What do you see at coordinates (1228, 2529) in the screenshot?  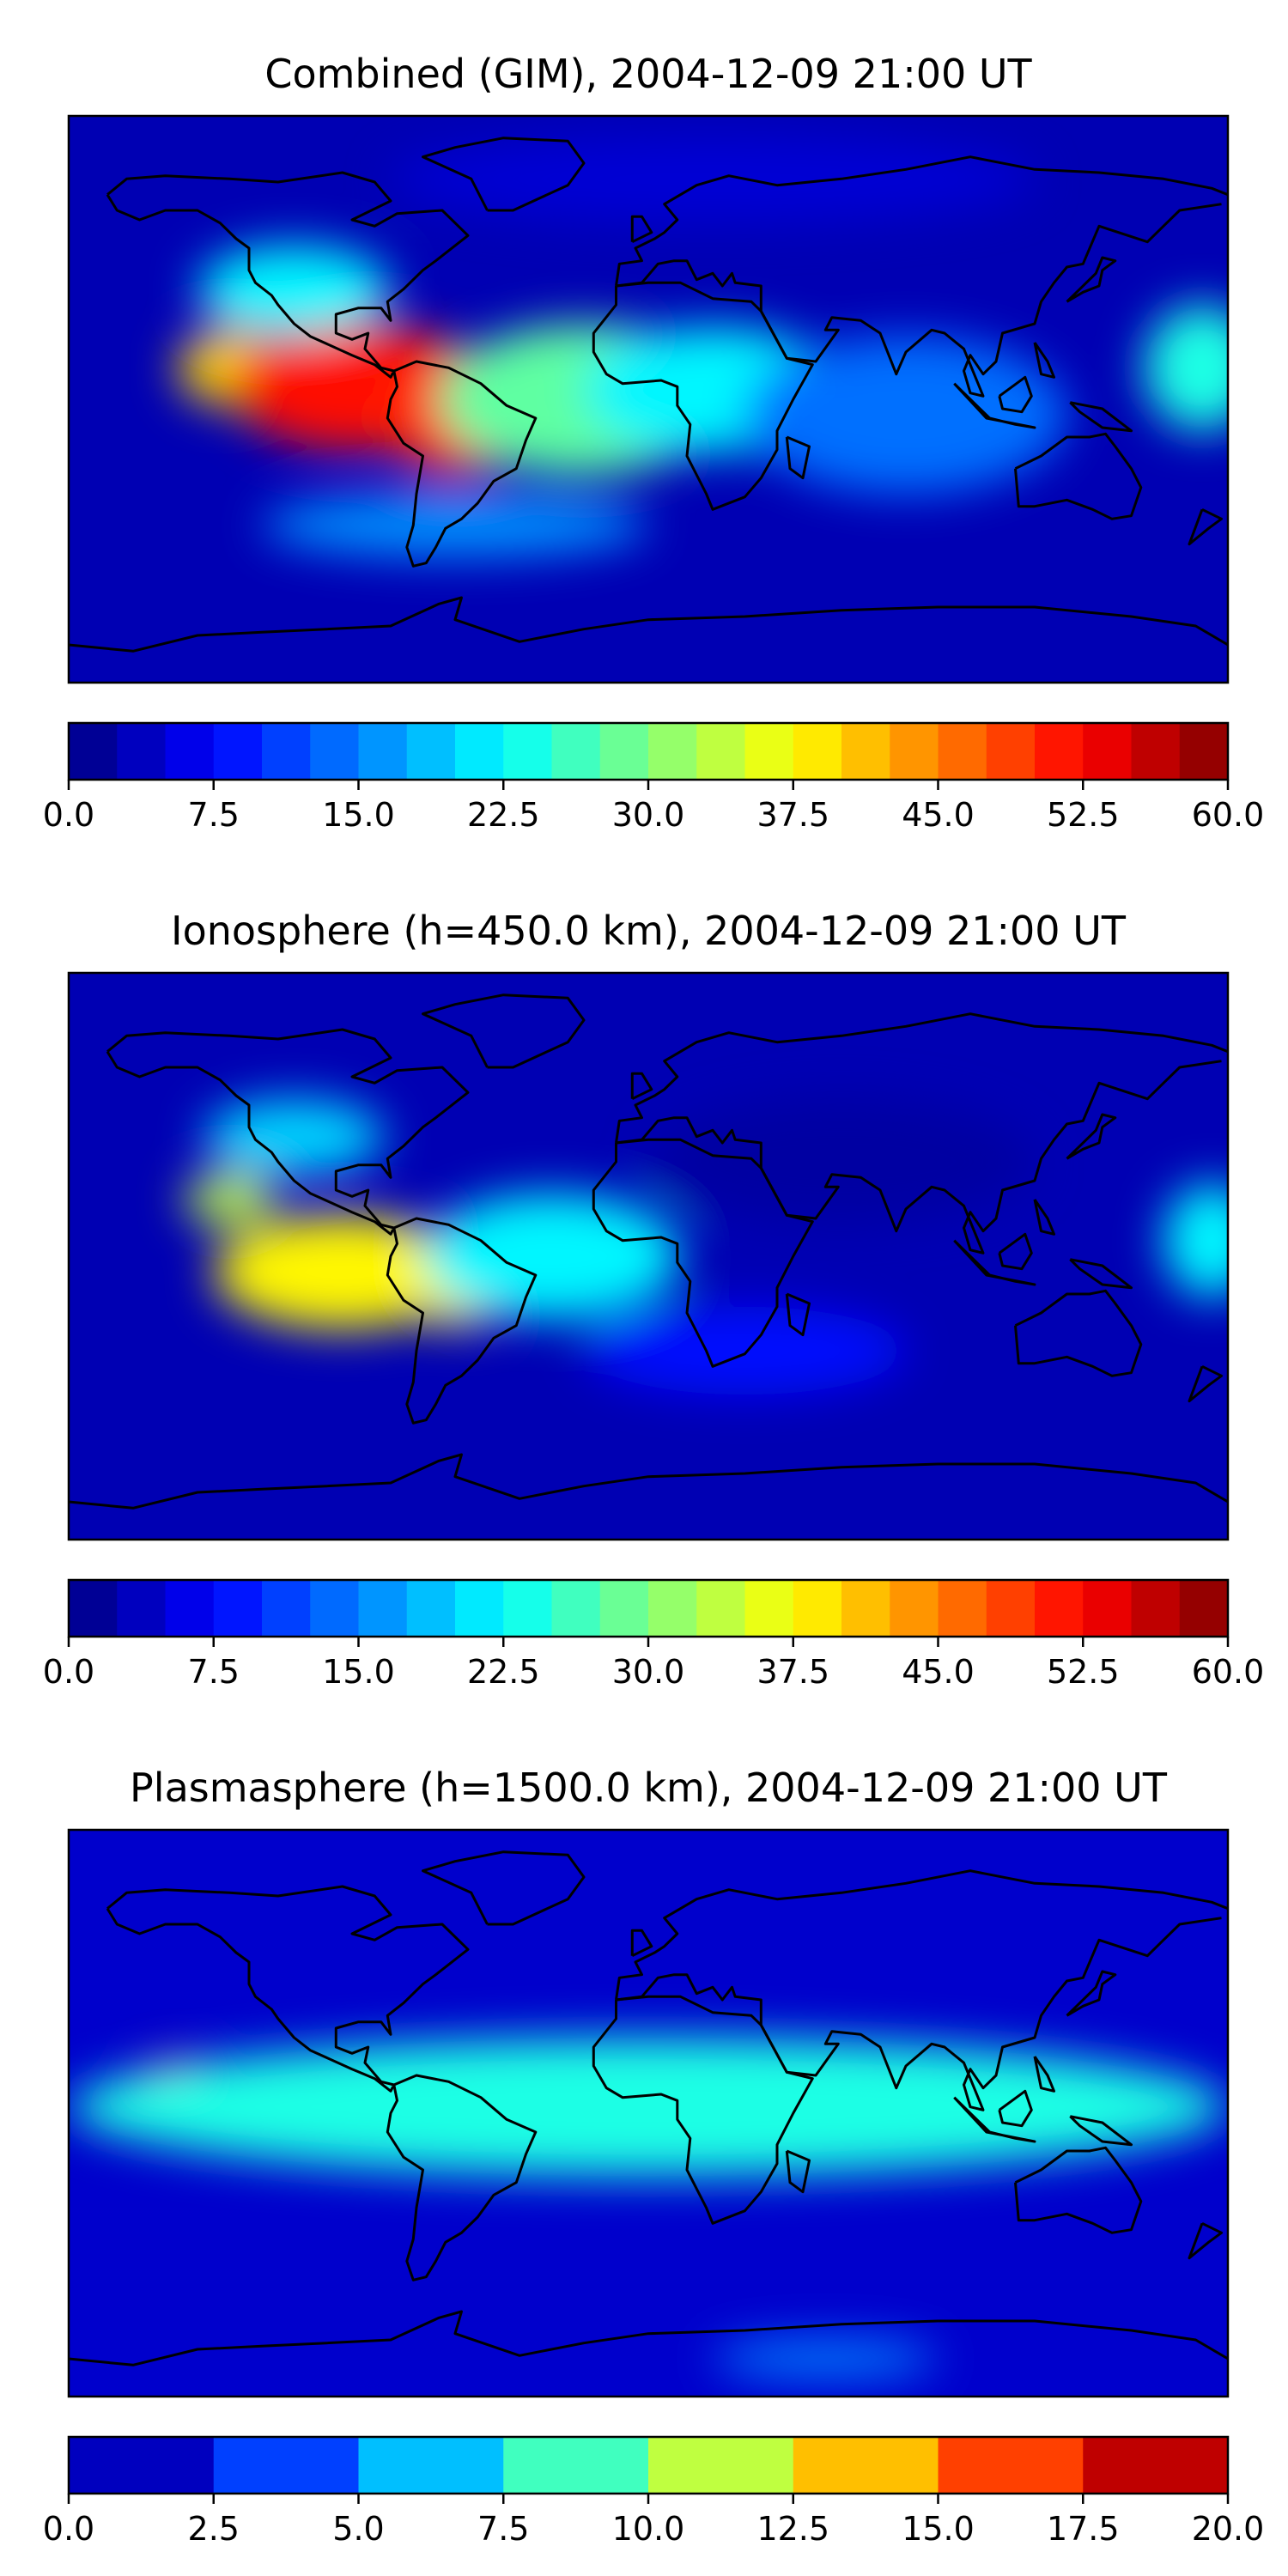 I see `colorbar-tick-label: 20.0` at bounding box center [1228, 2529].